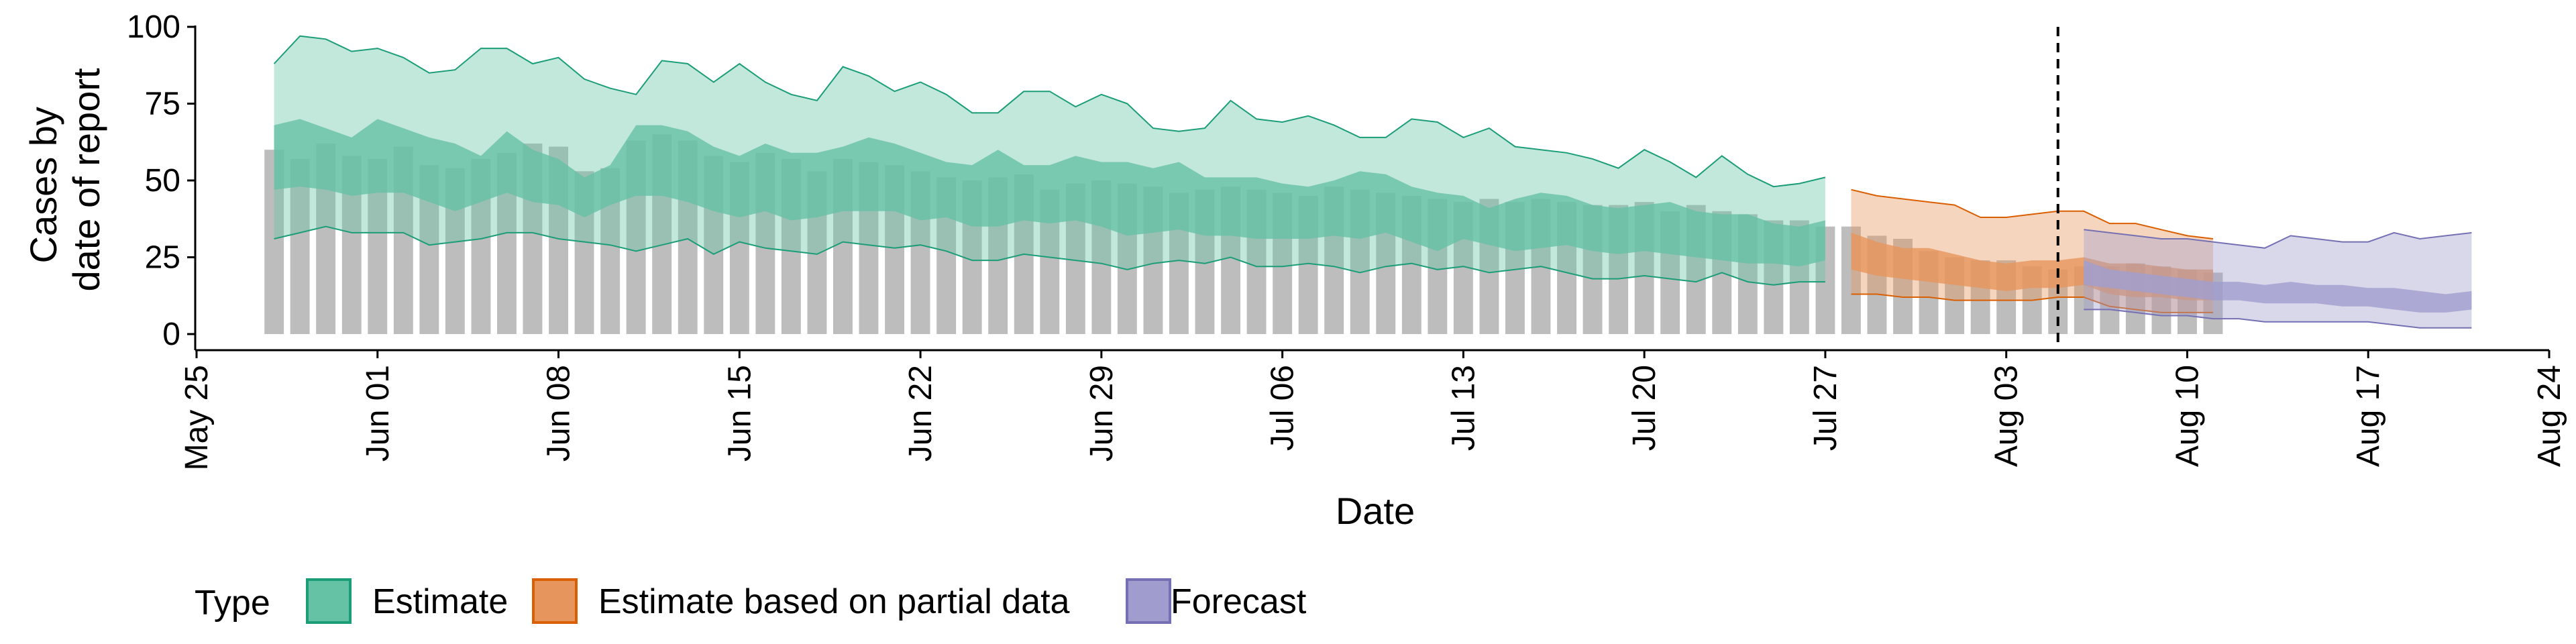  What do you see at coordinates (1825, 408) in the screenshot?
I see `x-tick-label: Jul 27` at bounding box center [1825, 408].